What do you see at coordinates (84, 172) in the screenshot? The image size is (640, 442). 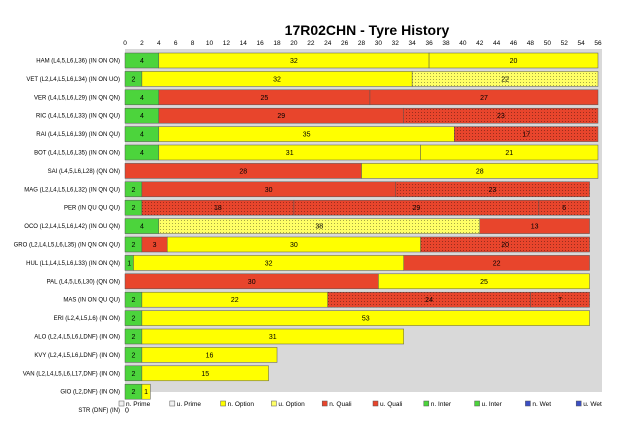 I see `driver-label: SAI (L4,5,L6,L28) (QN ON)` at bounding box center [84, 172].